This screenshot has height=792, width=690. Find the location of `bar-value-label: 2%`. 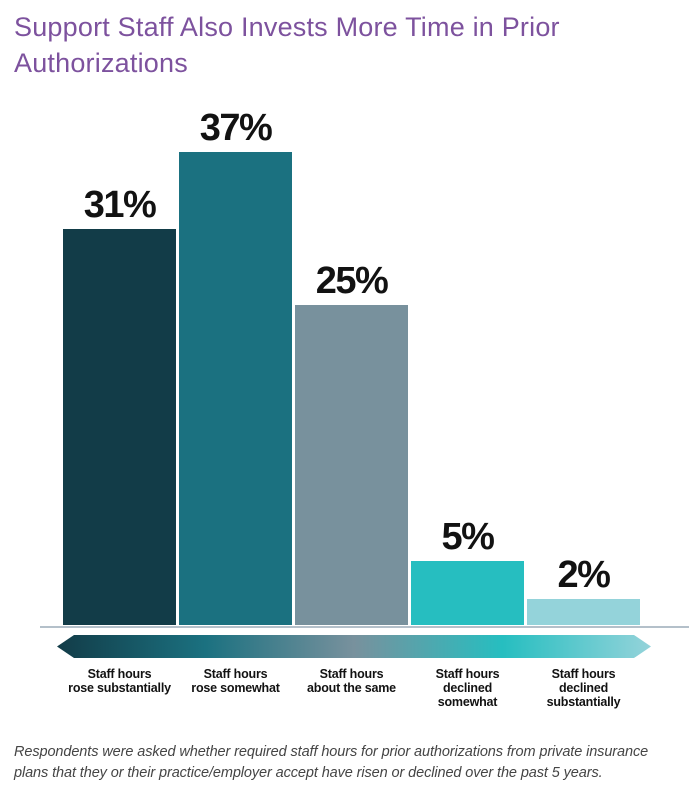

bar-value-label: 2% is located at coordinates (584, 575).